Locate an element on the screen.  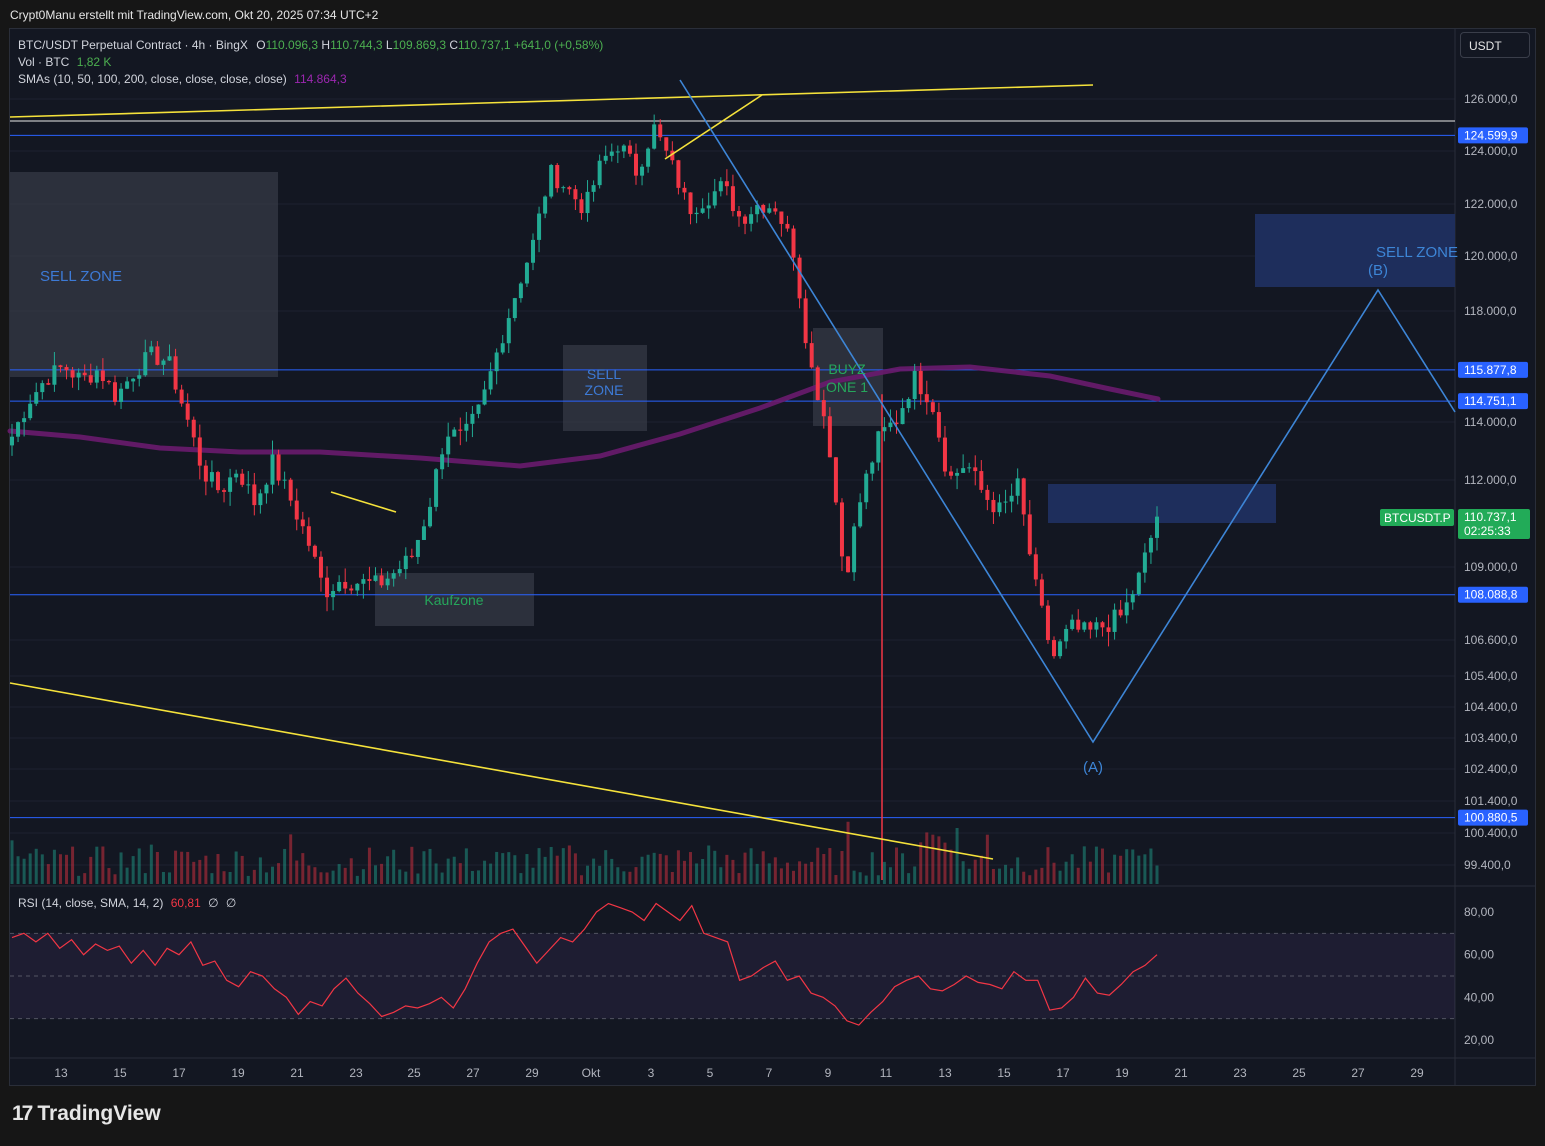
volume-legend: Vol · BTC 1,82 K is located at coordinates (64, 62).